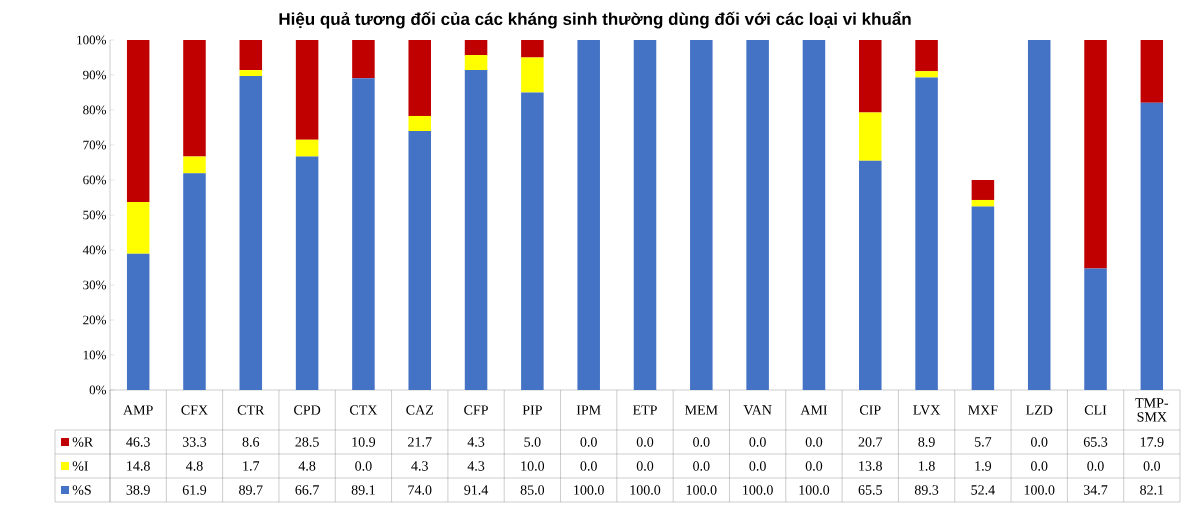  I want to click on x-tick-label: CFP, so click(476, 410).